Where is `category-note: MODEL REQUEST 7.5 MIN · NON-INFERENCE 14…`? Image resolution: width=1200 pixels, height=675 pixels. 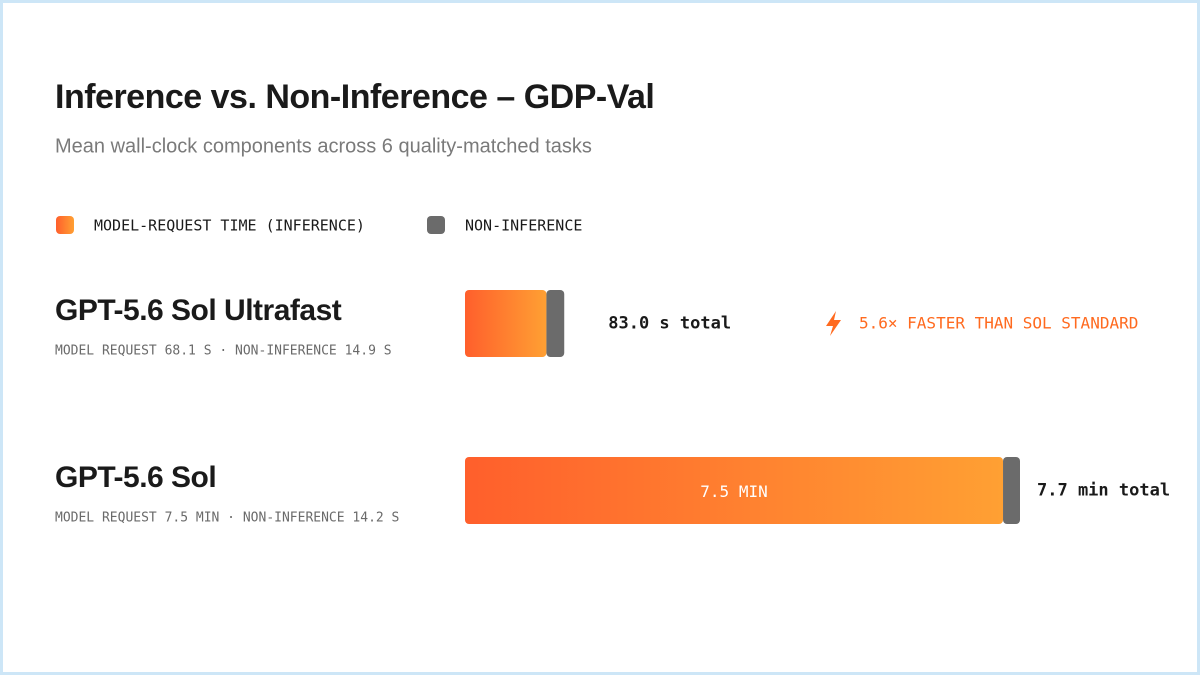 category-note: MODEL REQUEST 7.5 MIN · NON-INFERENCE 14… is located at coordinates (227, 518).